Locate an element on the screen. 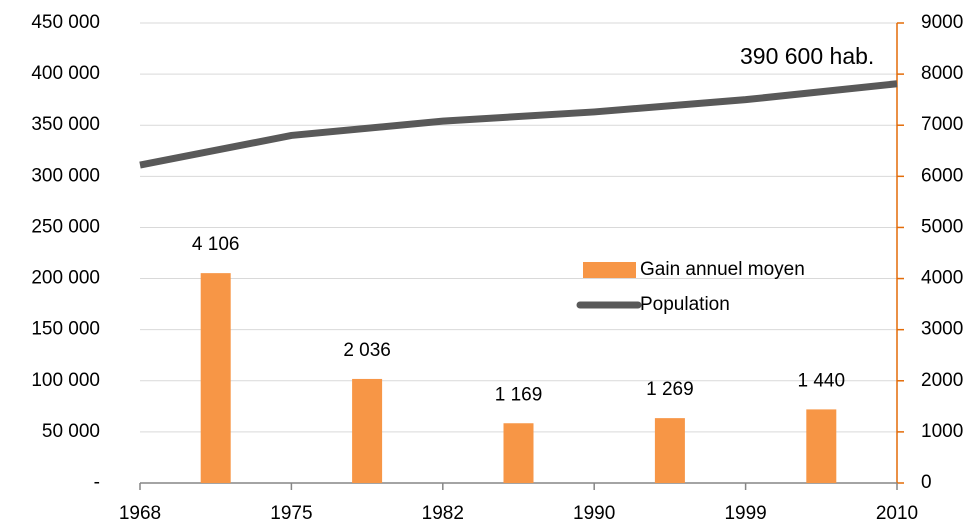  y2-tick-label: 1000 is located at coordinates (942, 431).